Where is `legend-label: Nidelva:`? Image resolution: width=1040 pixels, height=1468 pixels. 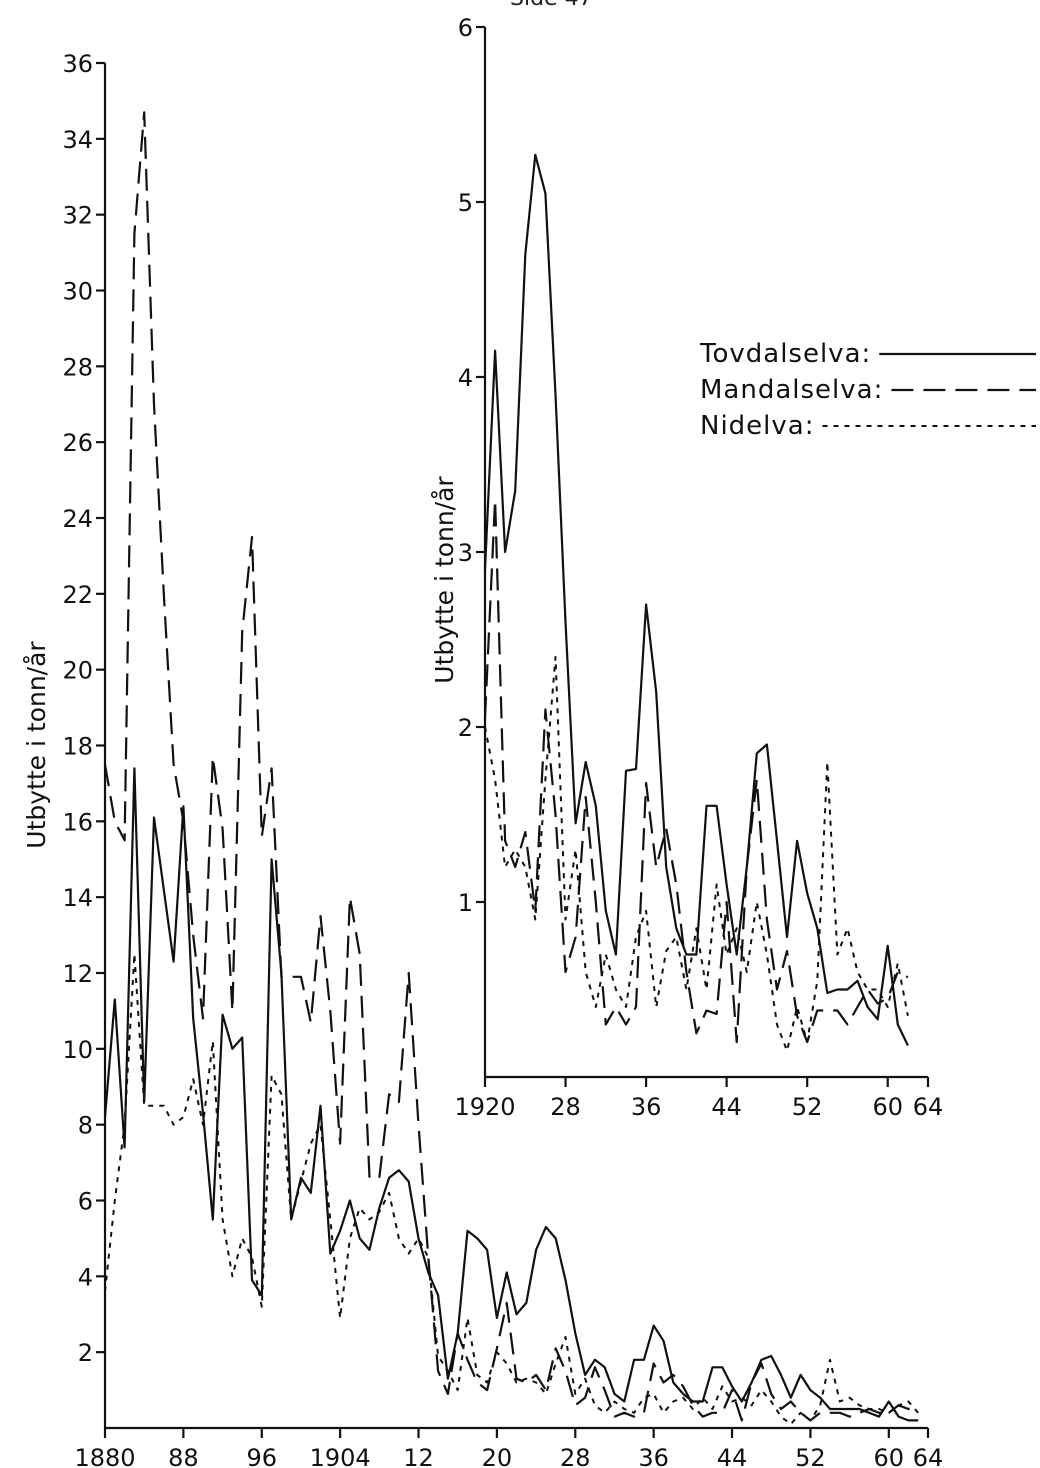
legend-label: Nidelva: is located at coordinates (757, 426).